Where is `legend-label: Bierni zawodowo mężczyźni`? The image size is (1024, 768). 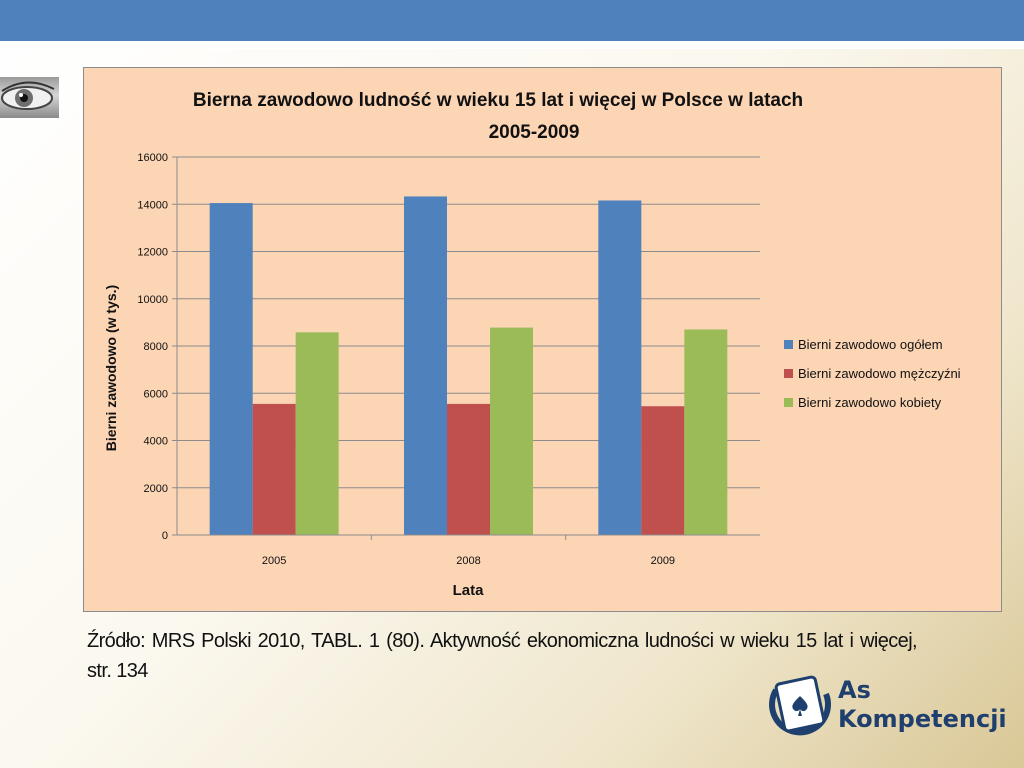 legend-label: Bierni zawodowo mężczyźni is located at coordinates (879, 373).